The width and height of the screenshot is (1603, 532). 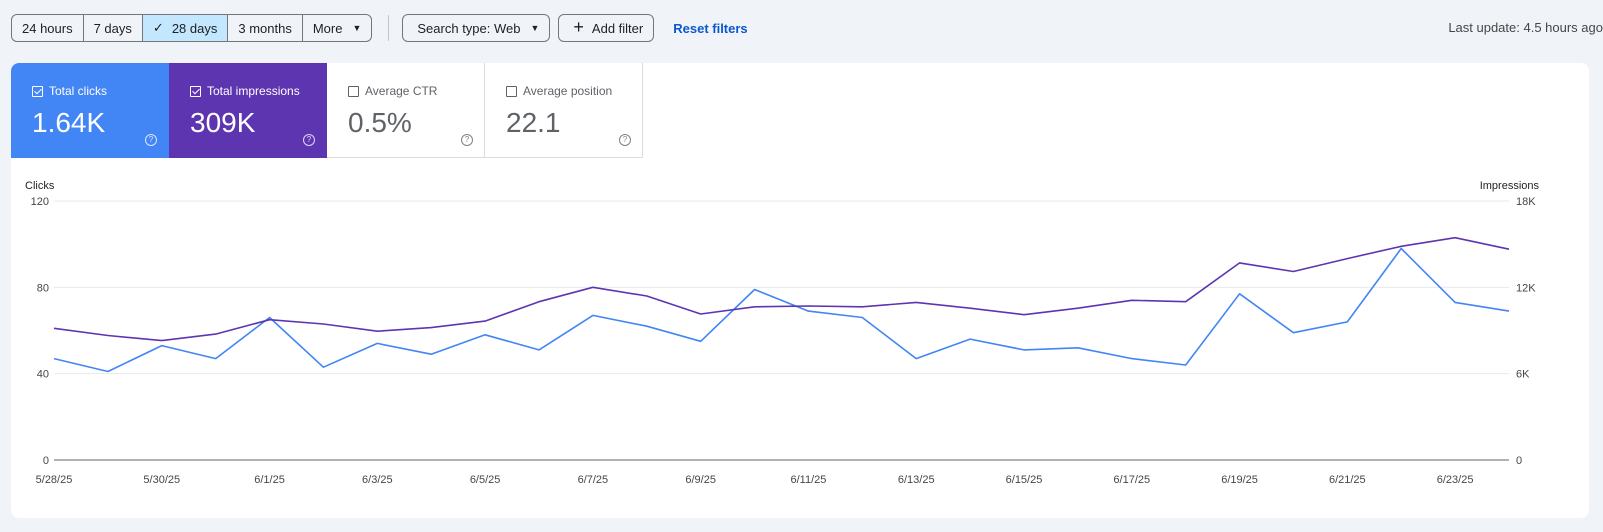 I want to click on x-tick-label: 6/9/25, so click(x=700, y=480).